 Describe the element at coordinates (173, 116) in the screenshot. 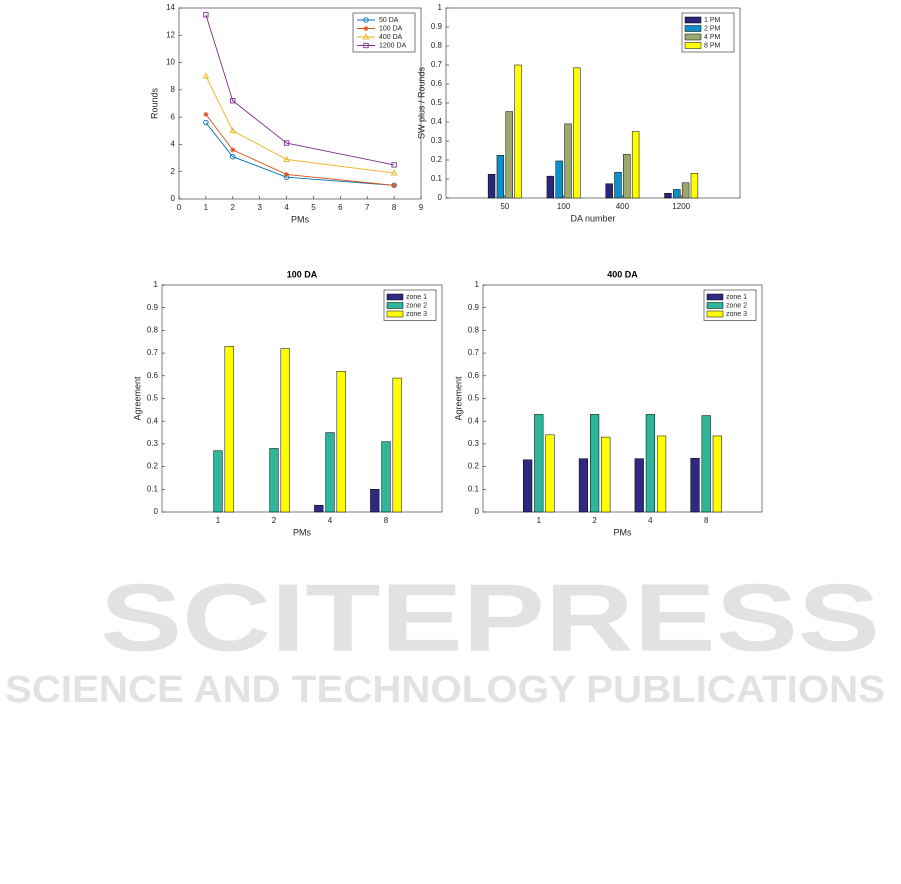

I see `y-tick-label: 6` at that location.